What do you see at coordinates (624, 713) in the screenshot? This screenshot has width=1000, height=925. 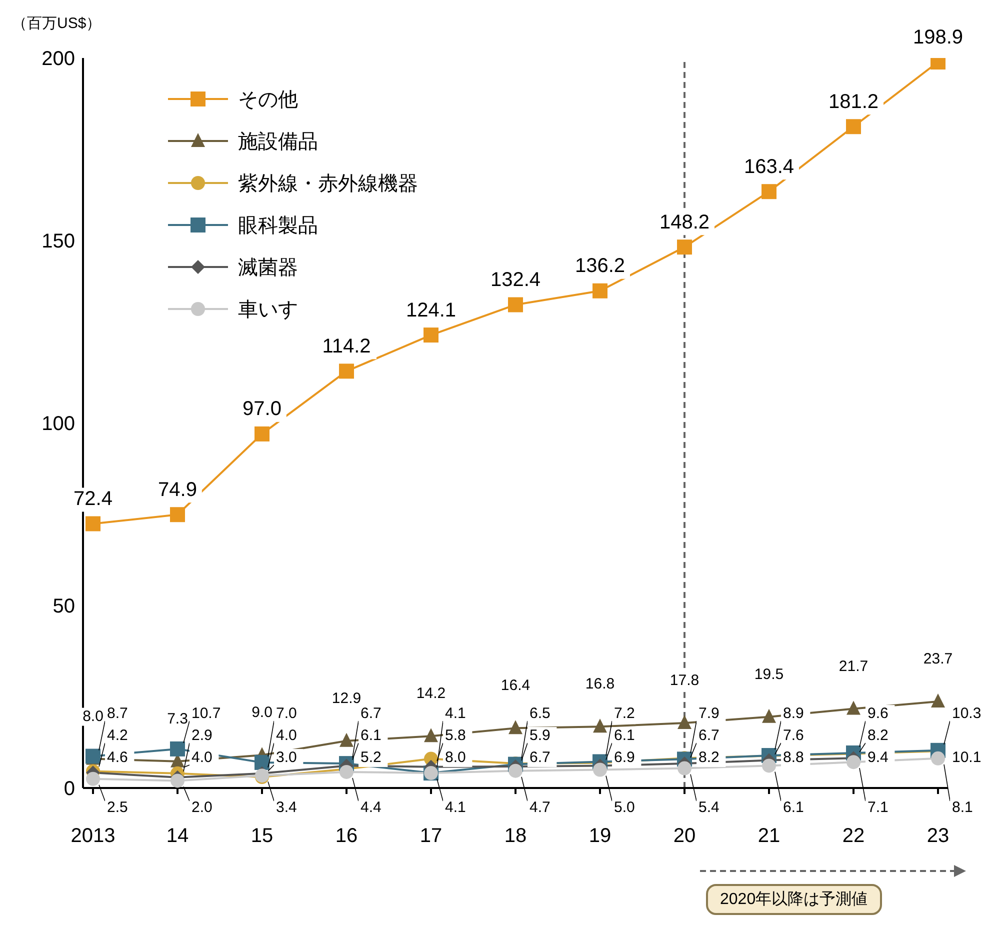 I see `data-label: 7.2` at bounding box center [624, 713].